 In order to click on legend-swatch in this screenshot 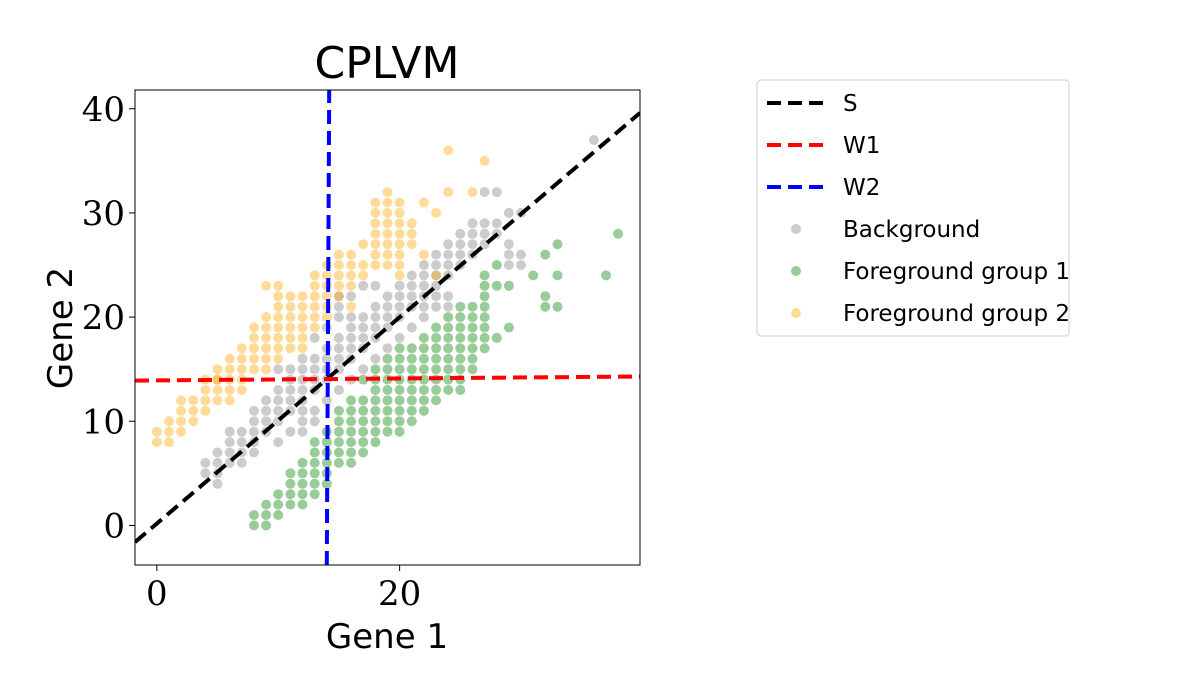, I will do `click(796, 229)`.